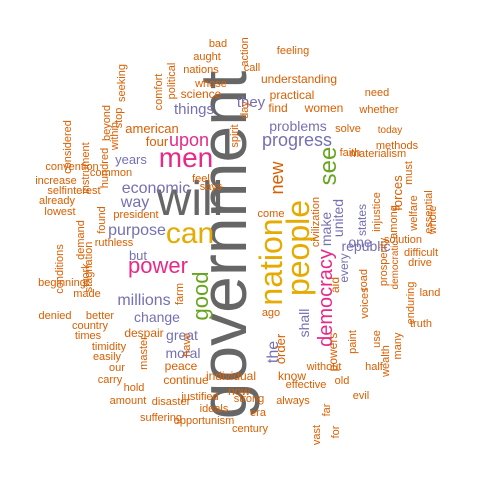 Image resolution: width=480 pixels, height=480 pixels. What do you see at coordinates (361, 396) in the screenshot?
I see `word-evil: evil` at bounding box center [361, 396].